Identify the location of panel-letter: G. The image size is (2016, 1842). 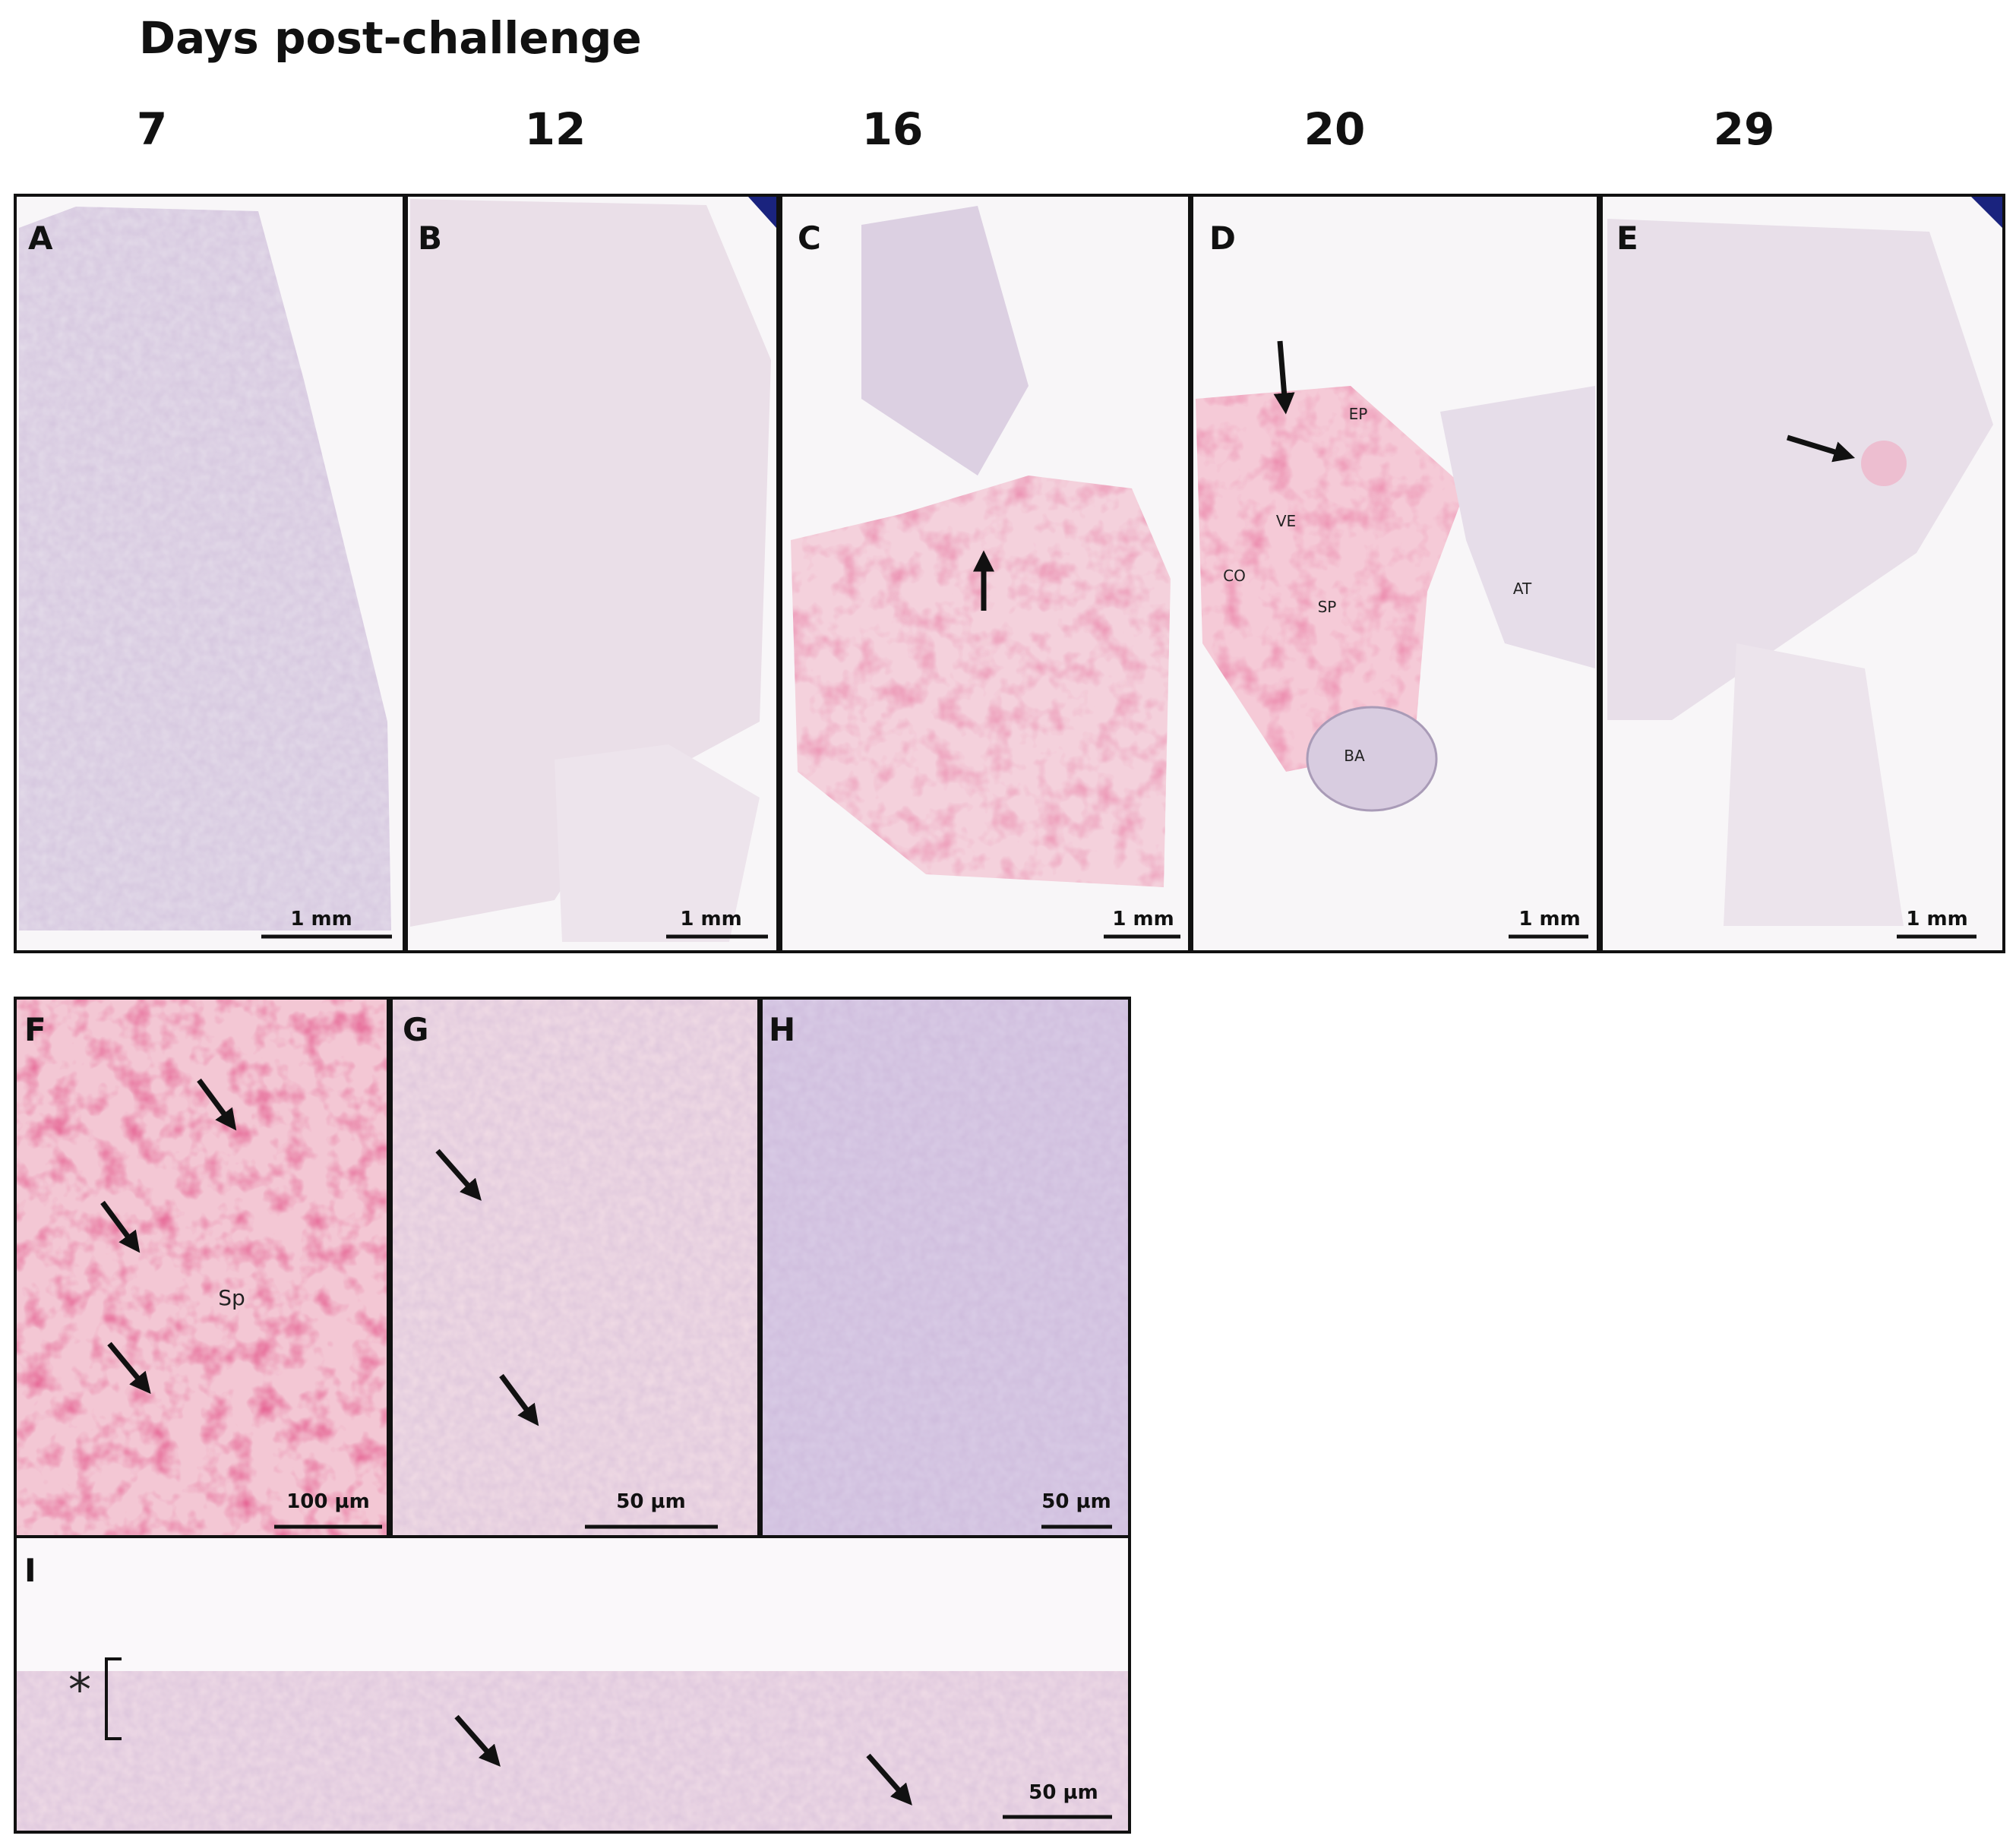
(415, 1029).